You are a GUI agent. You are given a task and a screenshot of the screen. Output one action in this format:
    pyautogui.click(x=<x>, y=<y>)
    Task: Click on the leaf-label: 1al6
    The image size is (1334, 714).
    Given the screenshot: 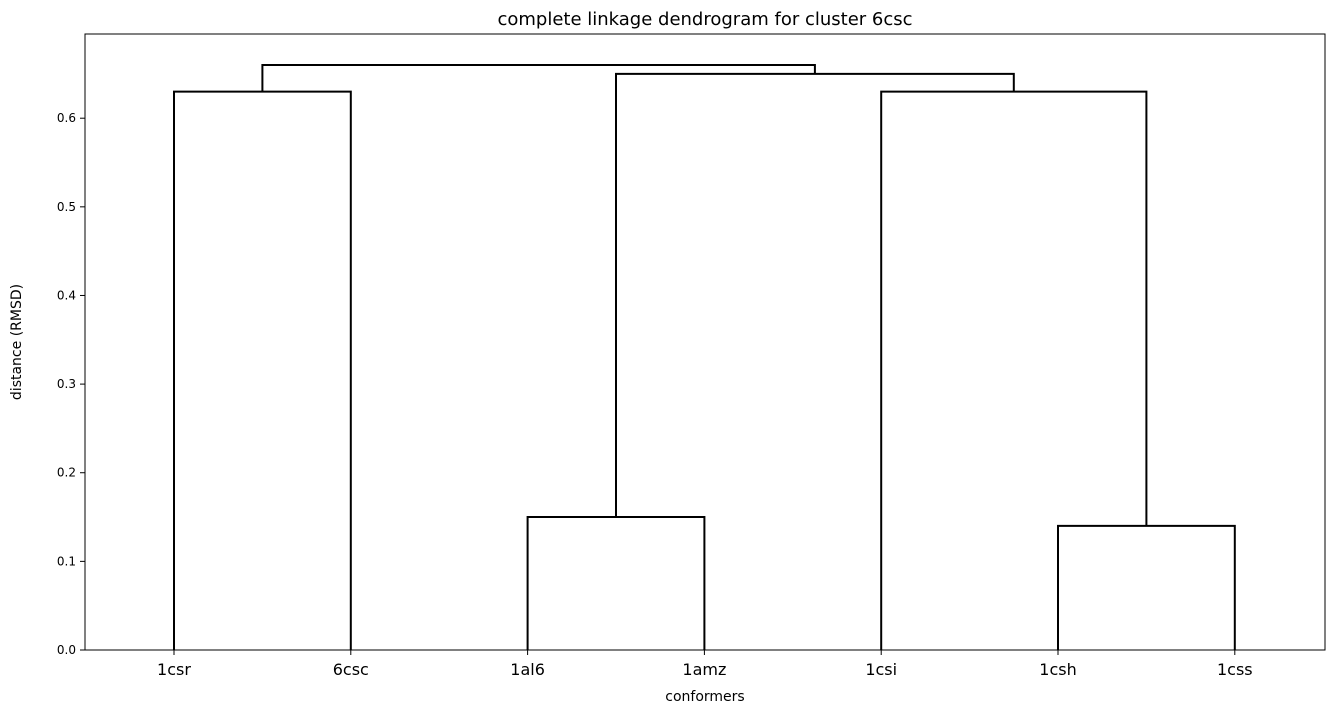 What is the action you would take?
    pyautogui.click(x=527, y=669)
    